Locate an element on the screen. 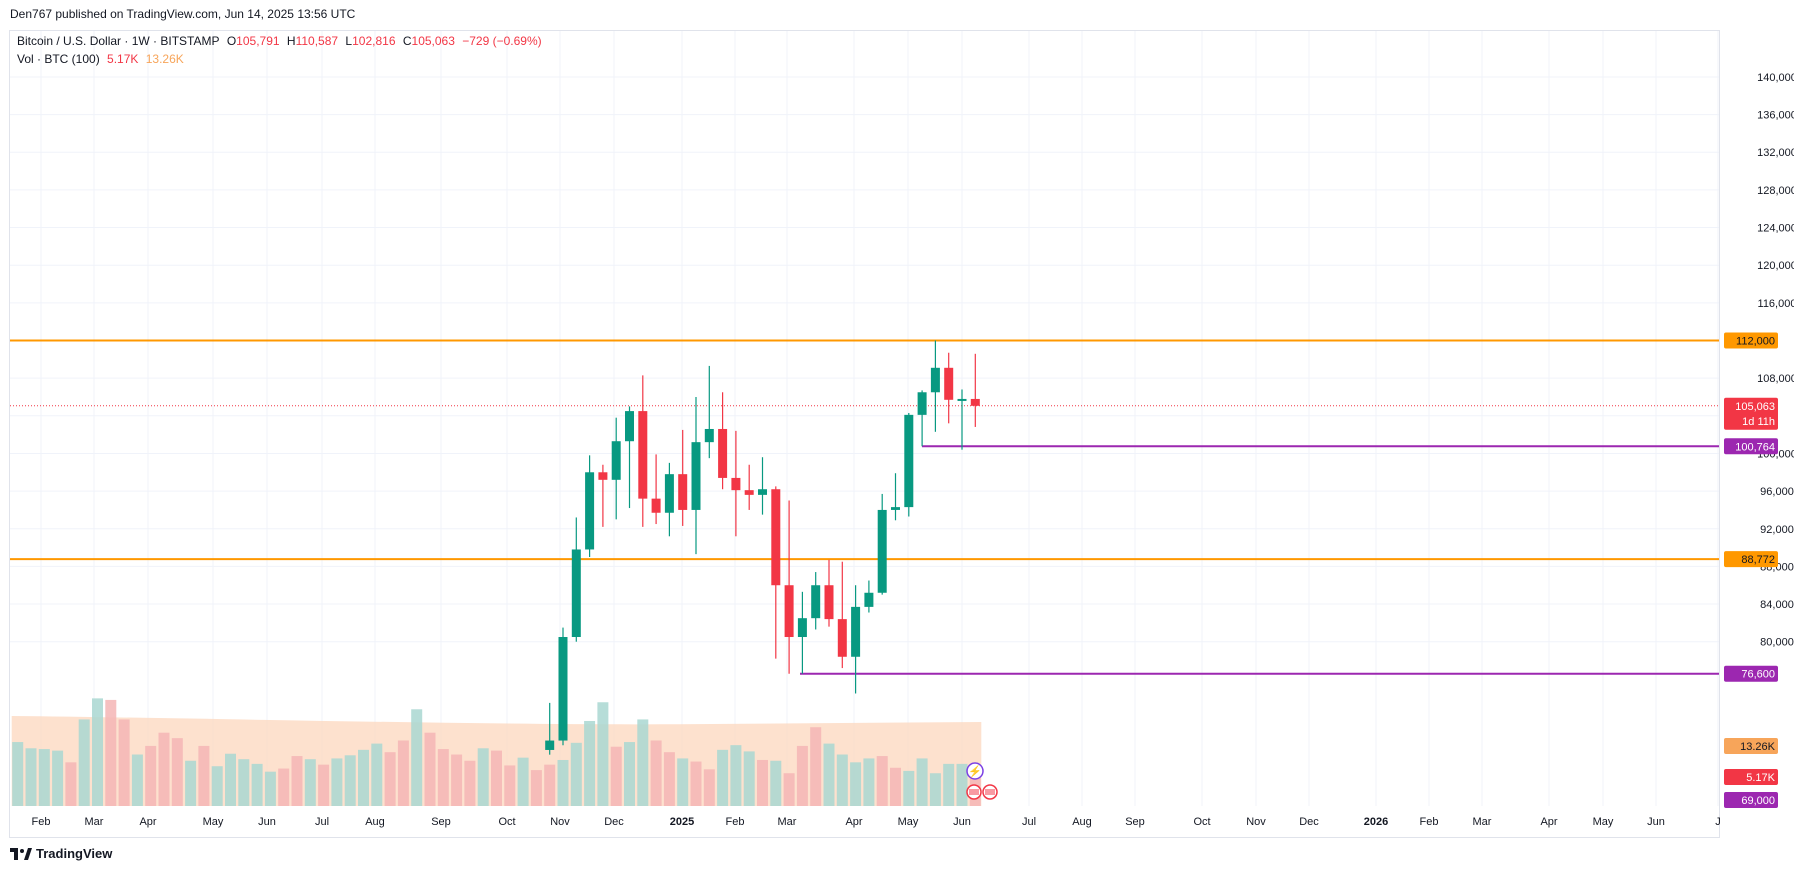 This screenshot has width=1794, height=871. level-badge: 112,000 is located at coordinates (1755, 342).